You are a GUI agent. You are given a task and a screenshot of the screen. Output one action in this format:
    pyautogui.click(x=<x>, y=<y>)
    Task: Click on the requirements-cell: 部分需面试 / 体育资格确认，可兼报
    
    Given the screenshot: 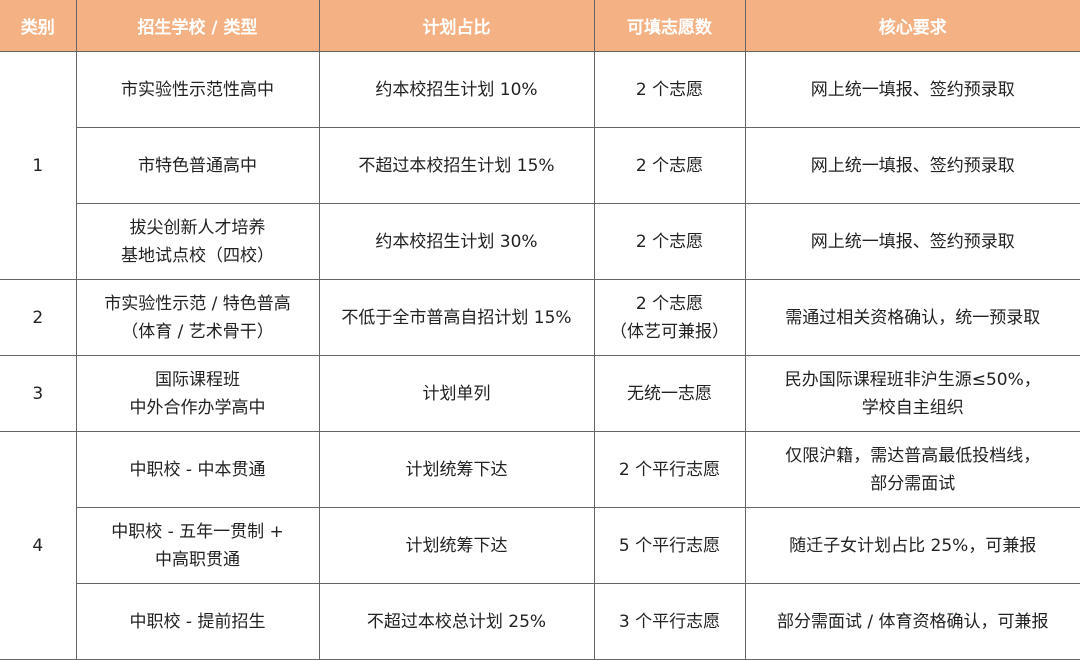 What is the action you would take?
    pyautogui.click(x=912, y=621)
    